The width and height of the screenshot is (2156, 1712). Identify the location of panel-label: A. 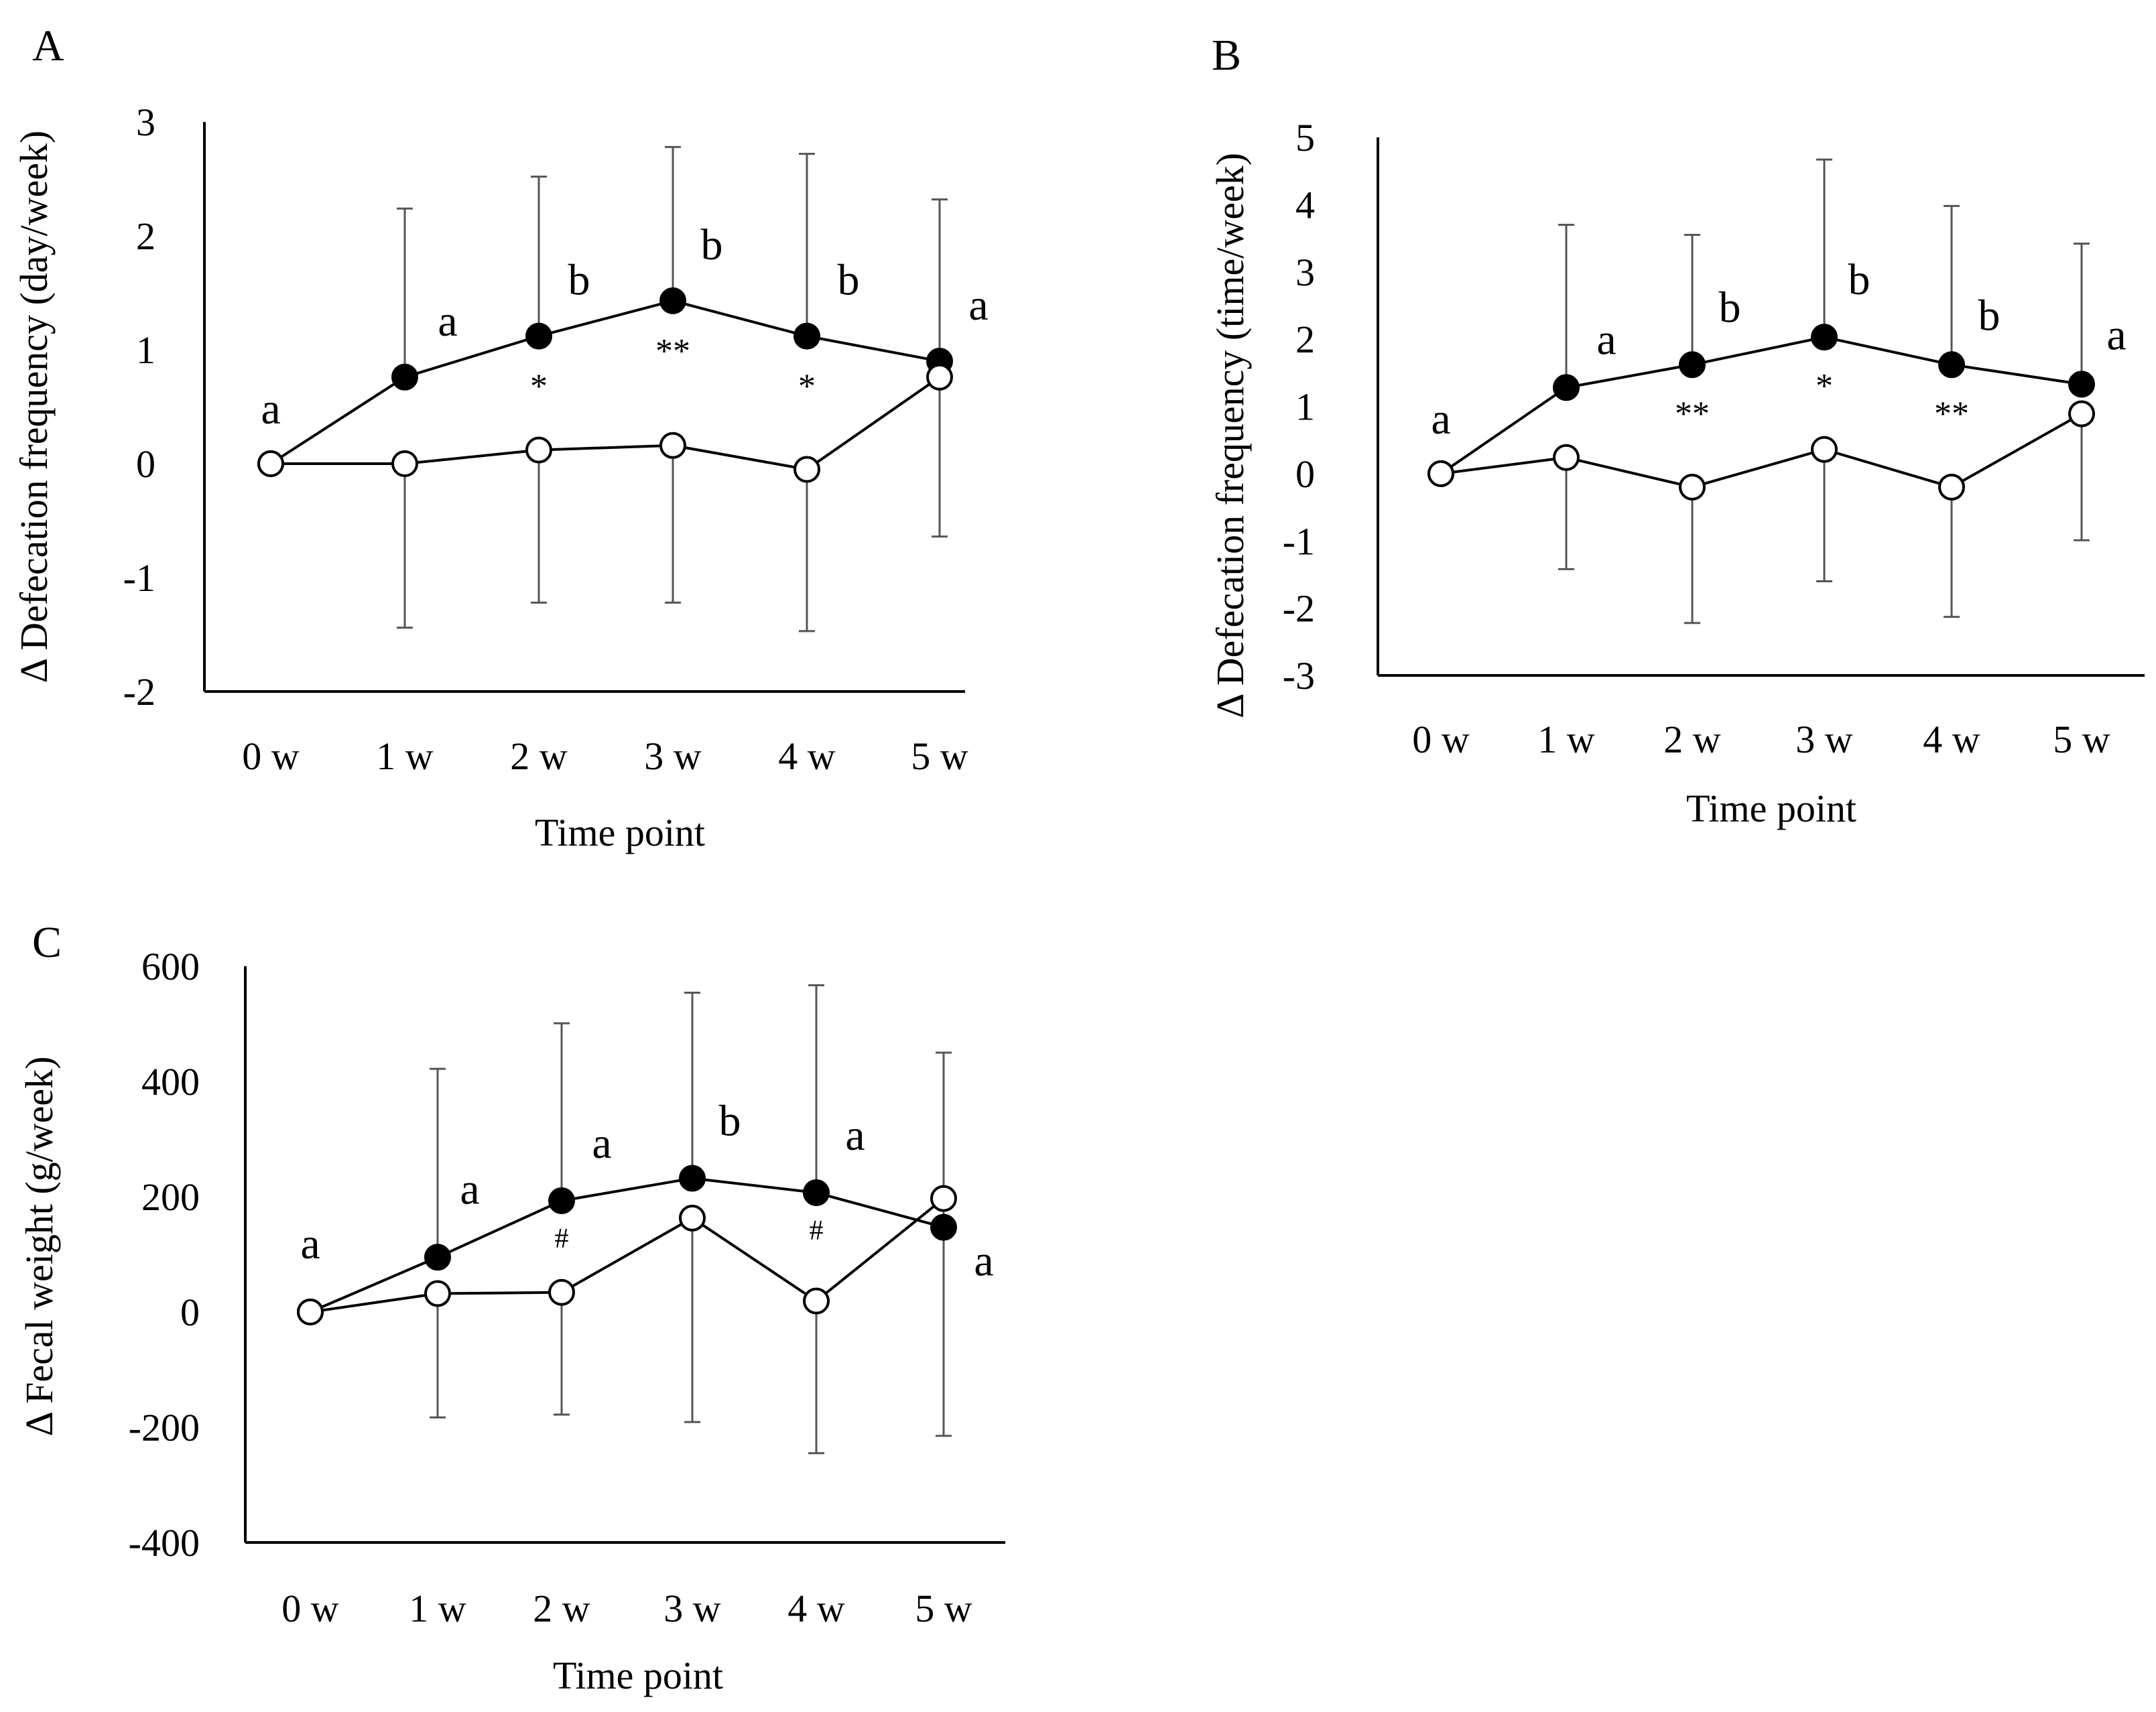
(48, 46).